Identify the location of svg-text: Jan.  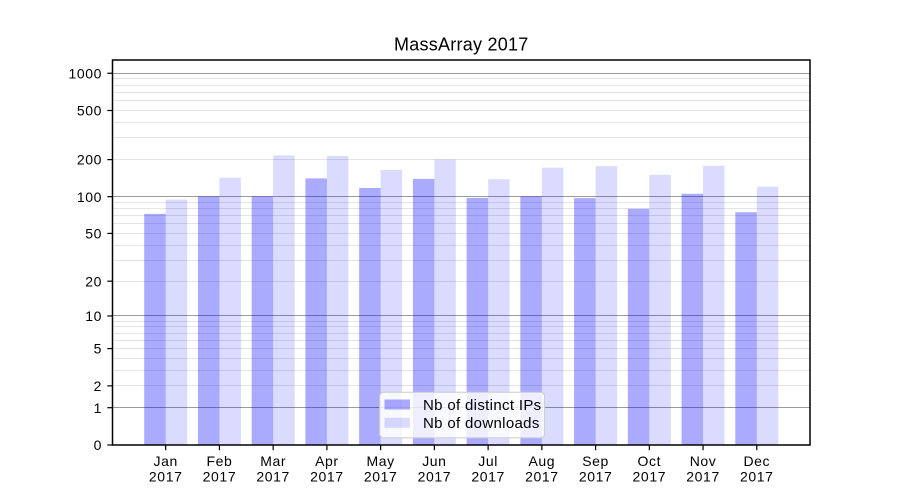
(166, 461).